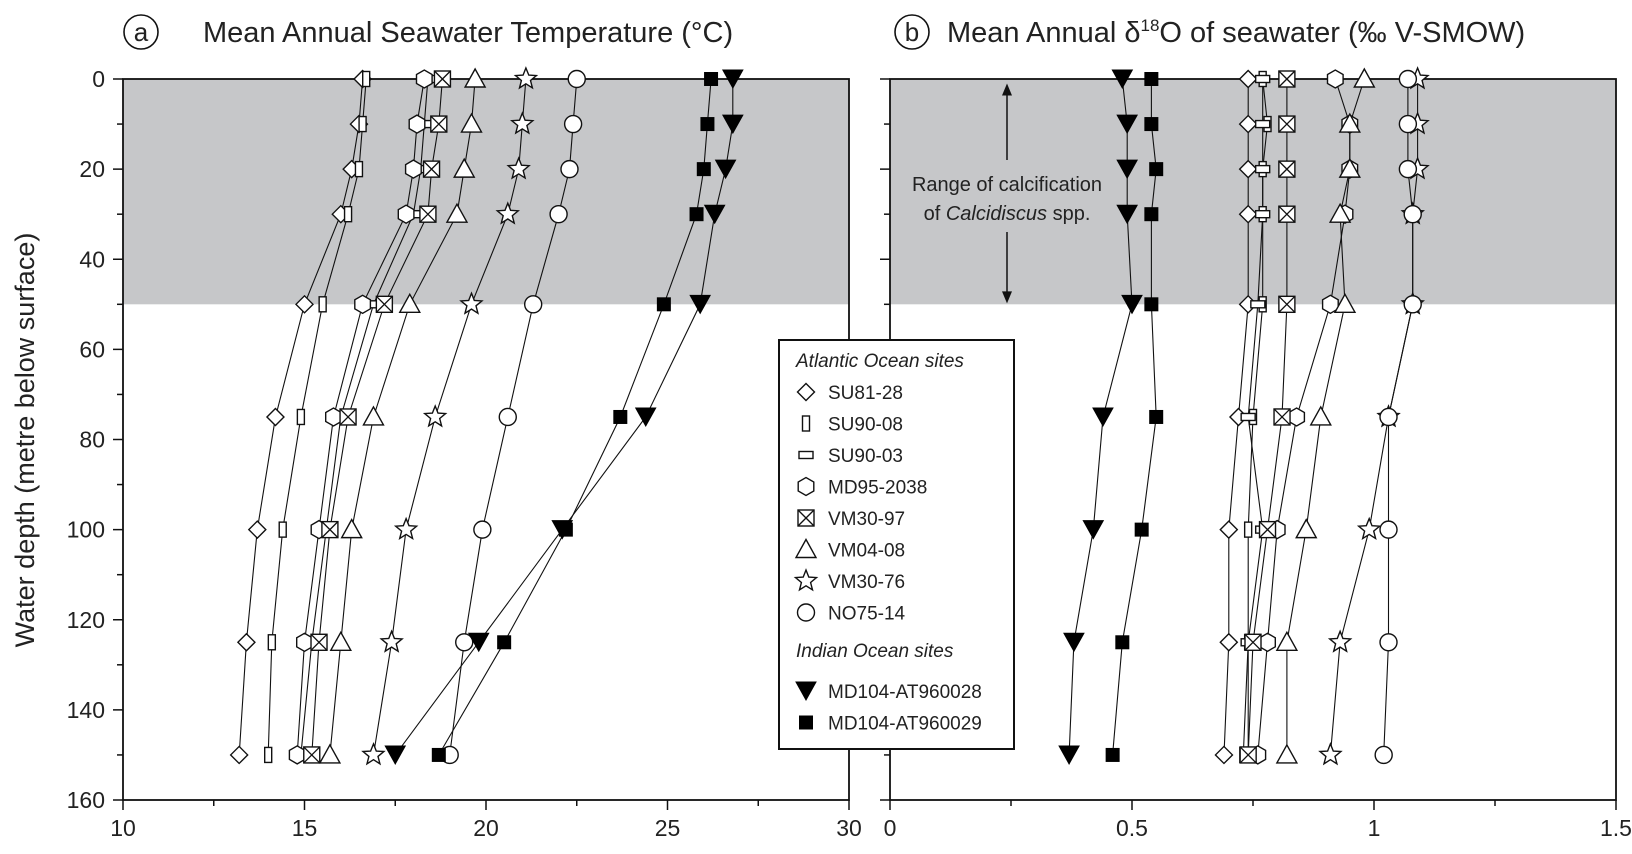 This screenshot has height=854, width=1632. I want to click on legend-label-md104-at960029: MD104-AT960029, so click(905, 724).